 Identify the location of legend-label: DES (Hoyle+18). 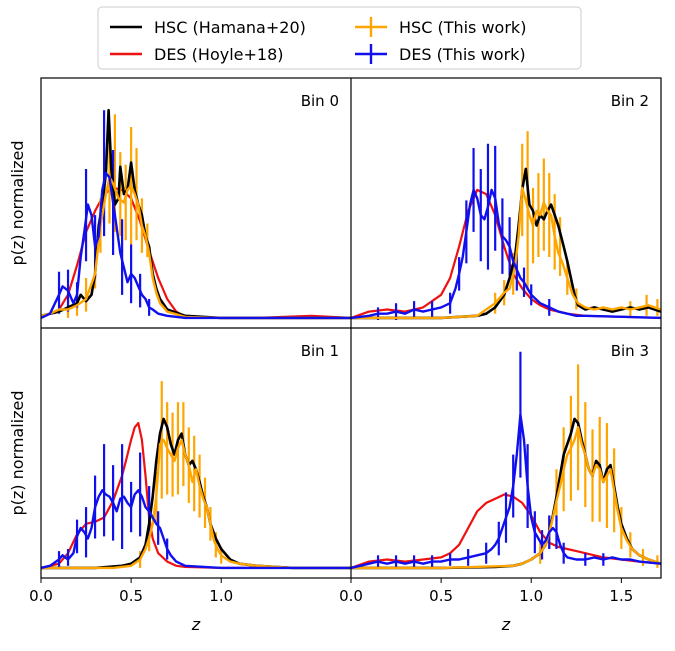
(219, 54).